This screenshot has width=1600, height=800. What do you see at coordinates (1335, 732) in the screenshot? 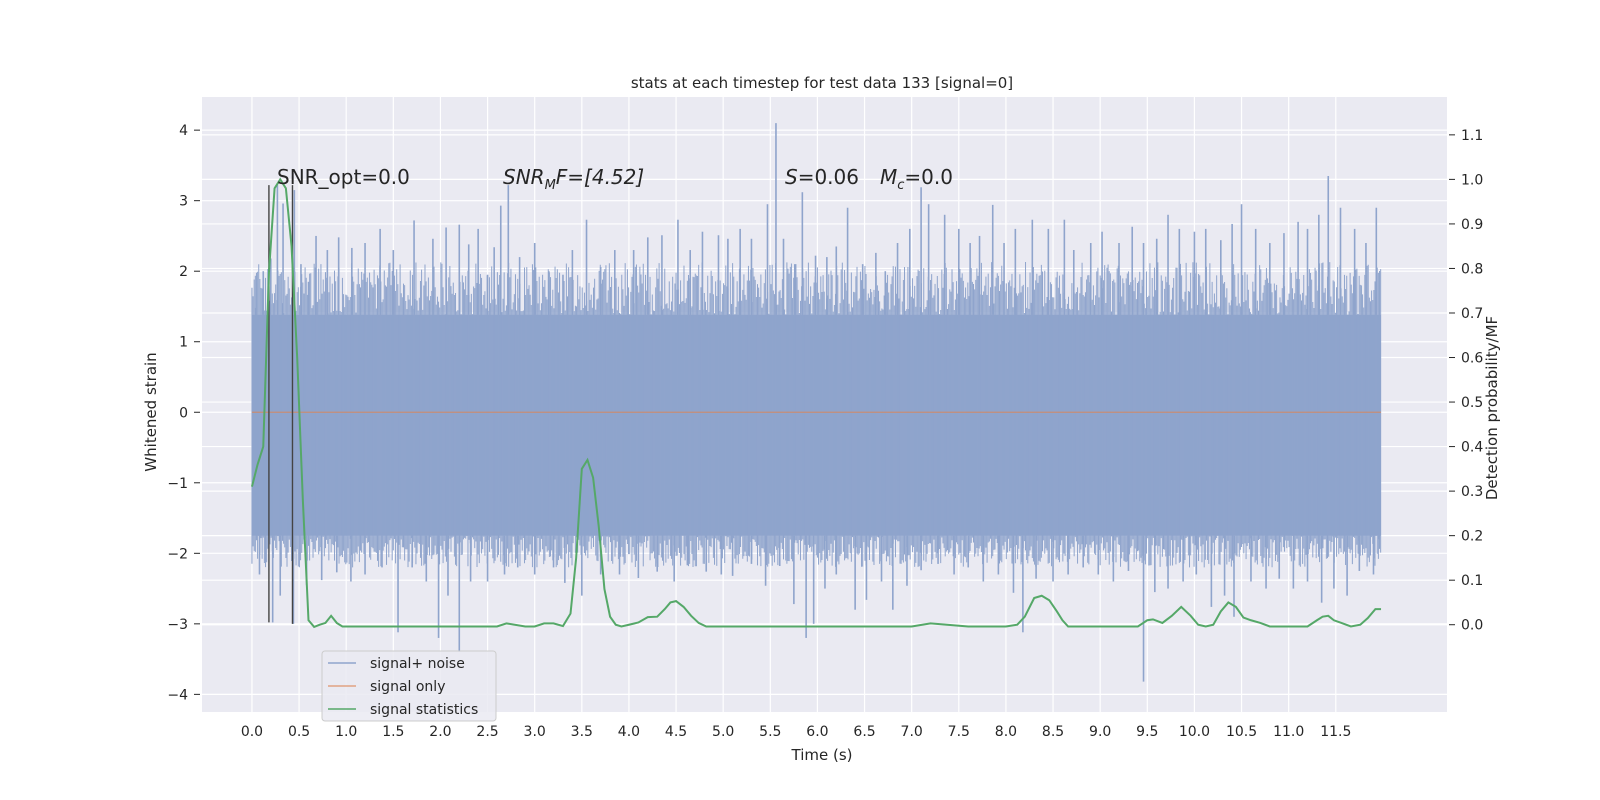
I see `x-tick-label: 11.5` at bounding box center [1335, 732].